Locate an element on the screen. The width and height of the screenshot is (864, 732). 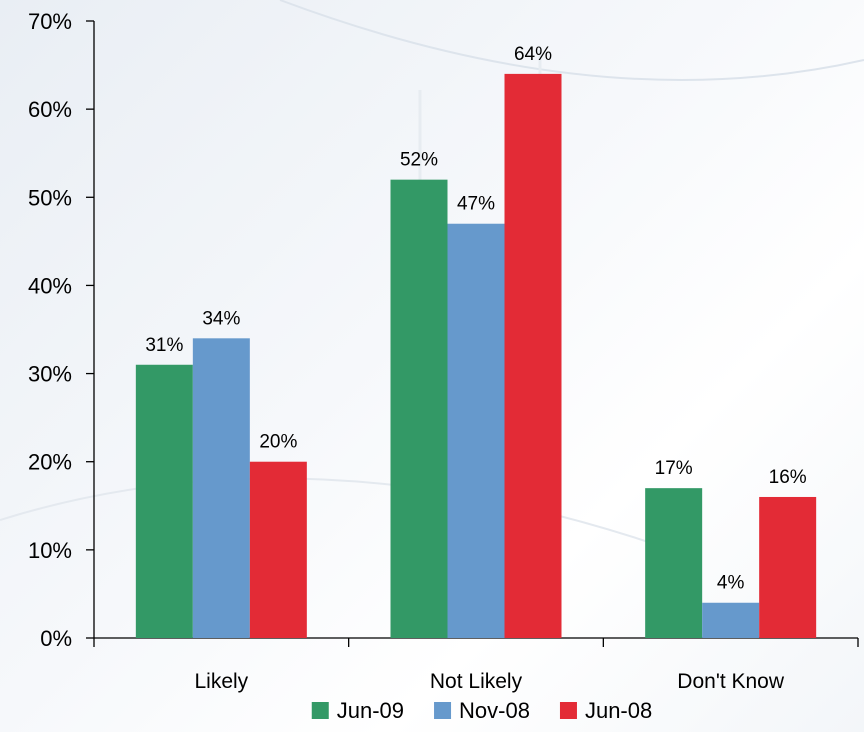
y-tick-label: 0% is located at coordinates (56, 638).